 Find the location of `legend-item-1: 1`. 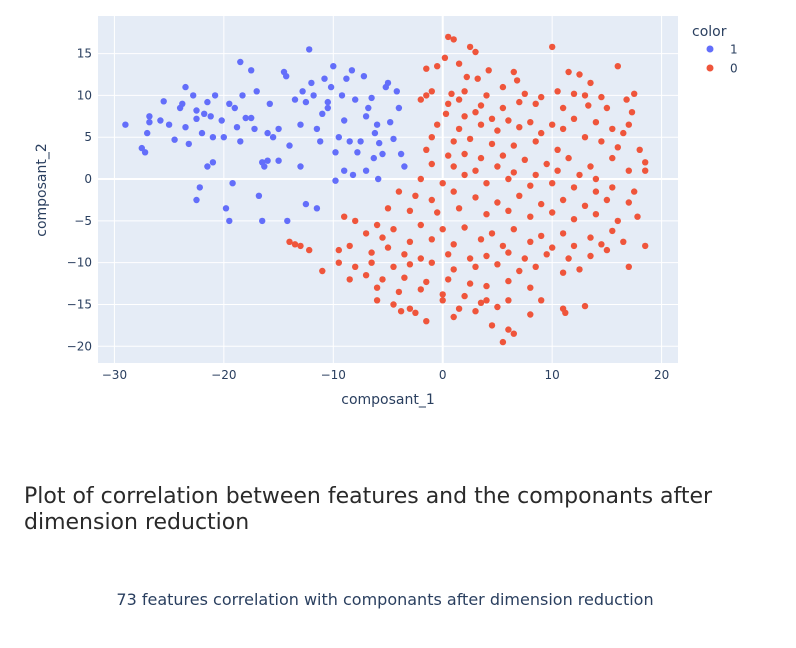

legend-item-1: 1 is located at coordinates (722, 50).